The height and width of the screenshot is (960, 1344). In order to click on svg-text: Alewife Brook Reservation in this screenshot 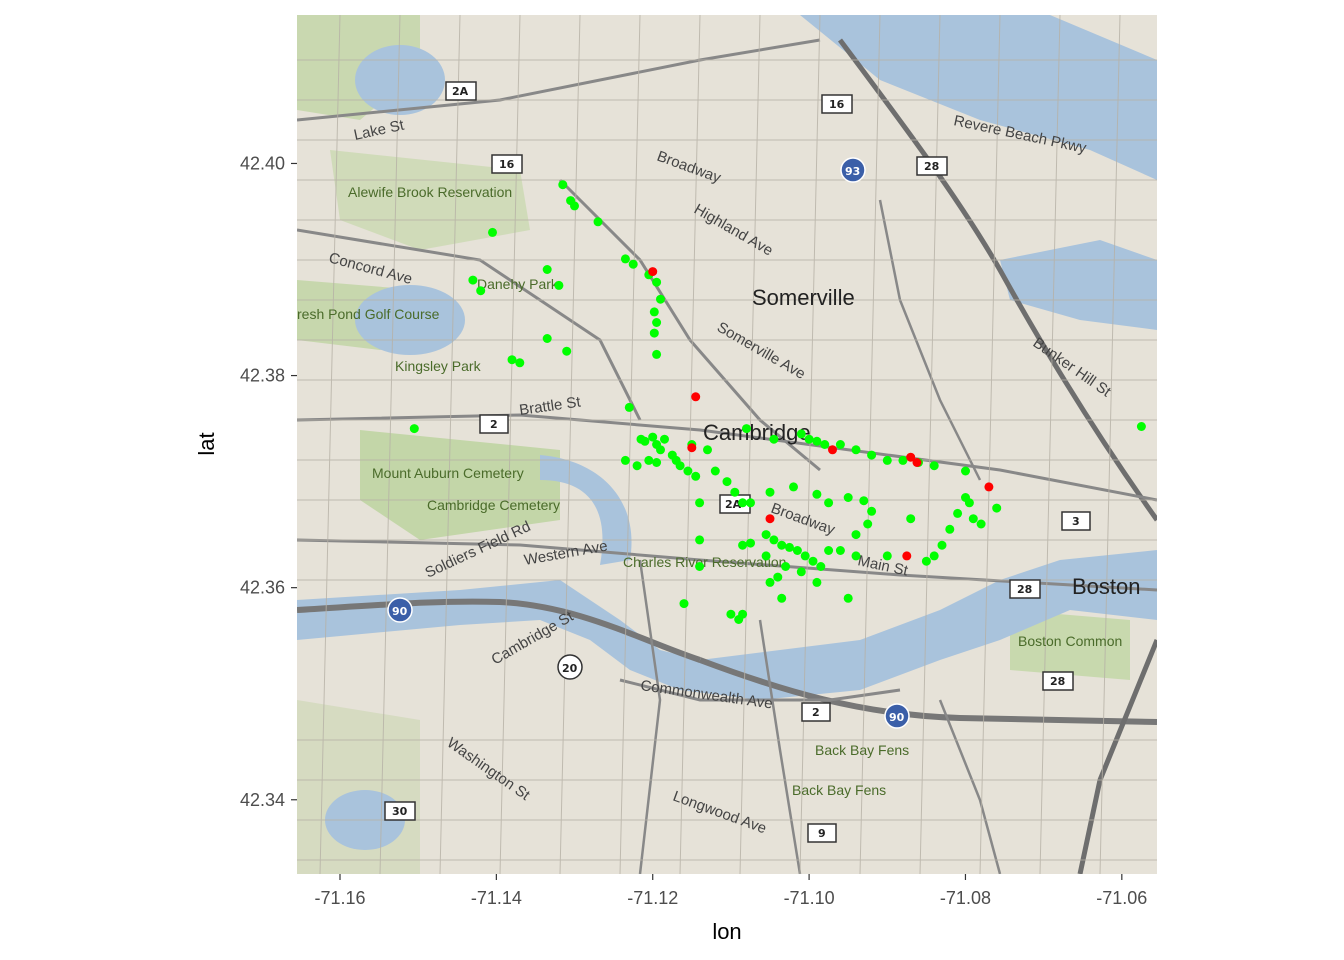, I will do `click(430, 192)`.